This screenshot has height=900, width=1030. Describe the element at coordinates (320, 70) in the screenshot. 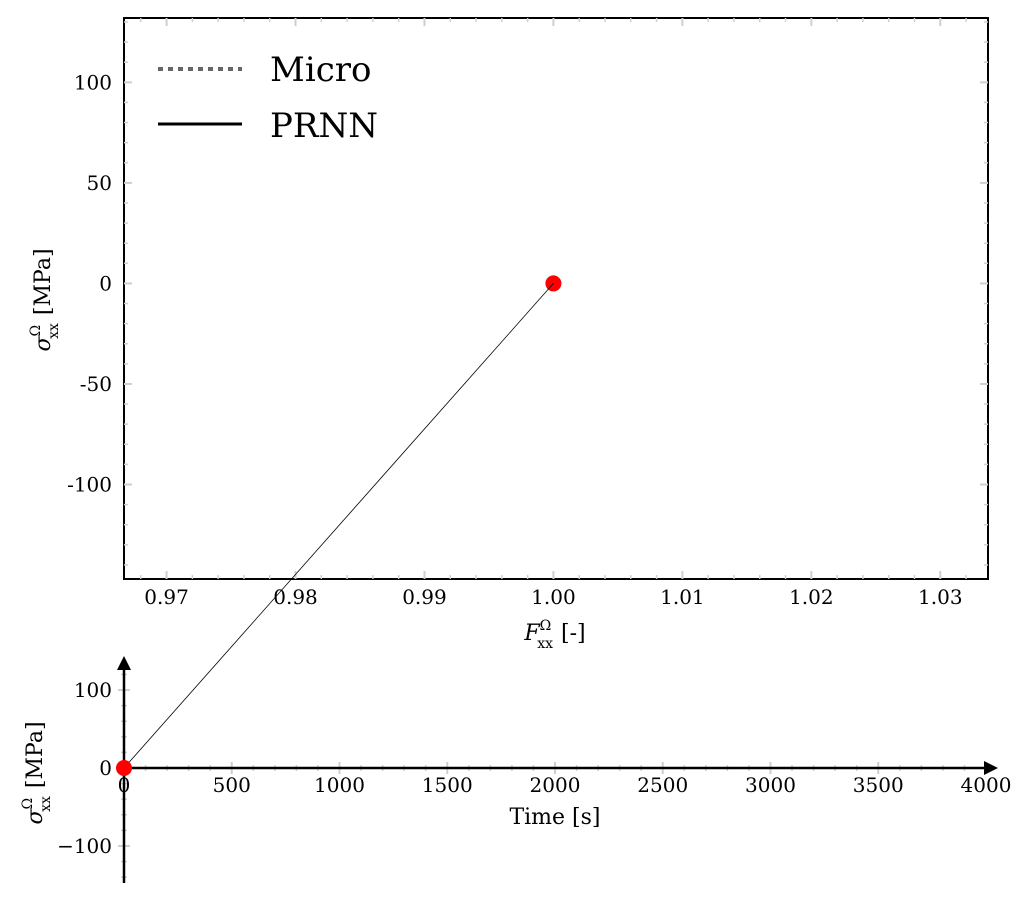

I see `legend-micro-label: Micro` at that location.